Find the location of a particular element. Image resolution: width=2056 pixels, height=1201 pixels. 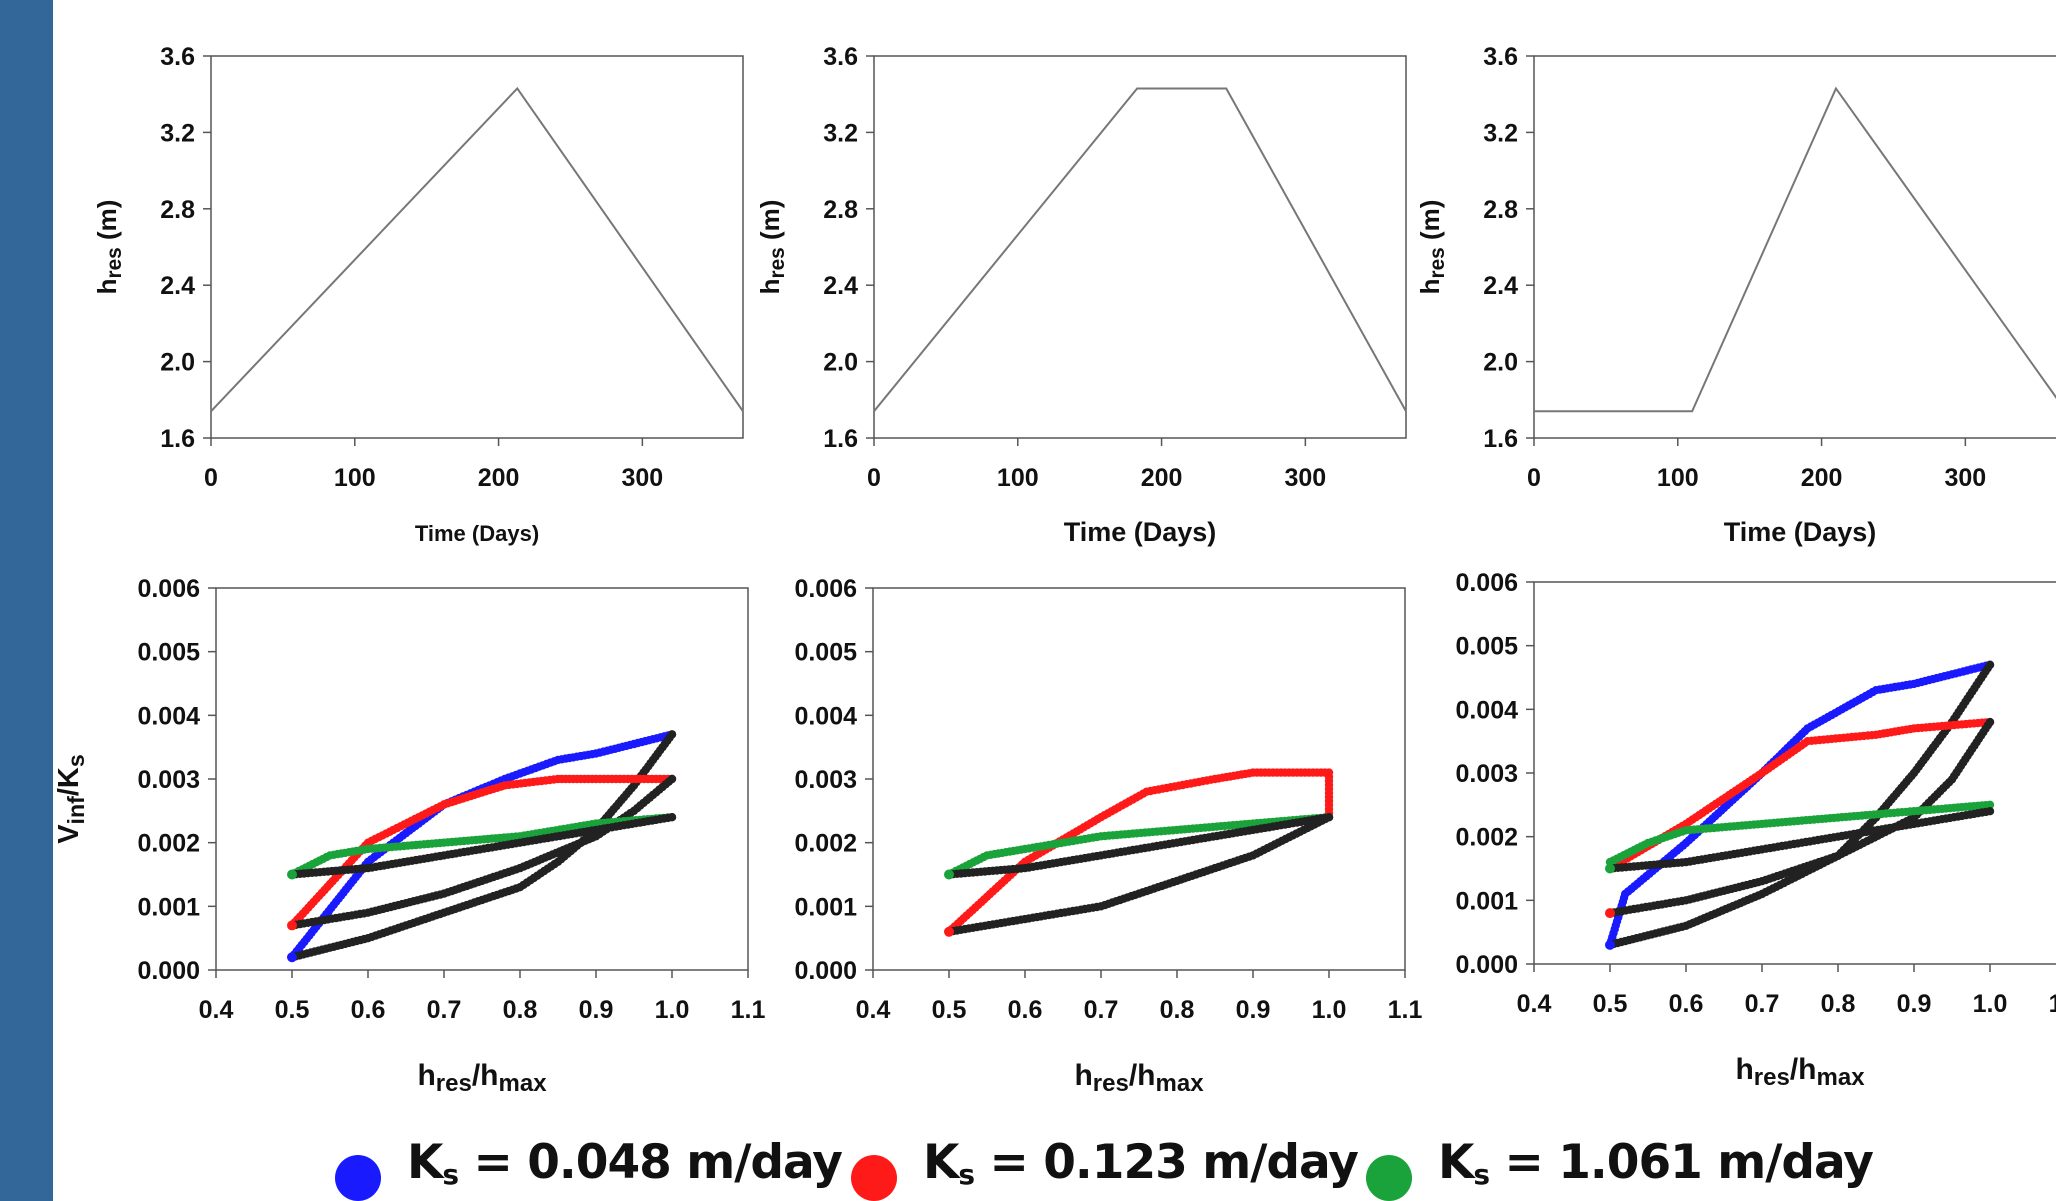

axis-label-part: /K is located at coordinates (69, 781).